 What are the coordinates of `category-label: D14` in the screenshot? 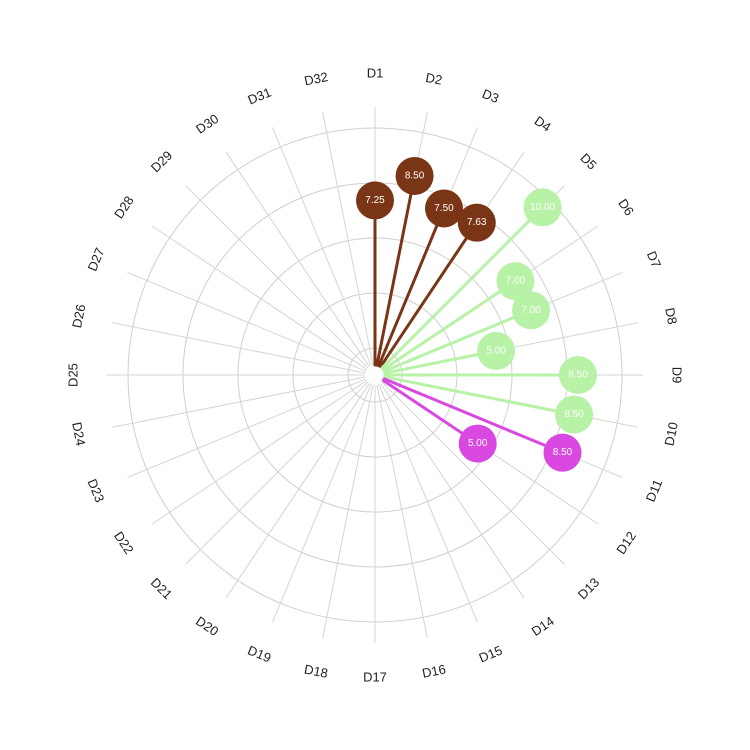 It's located at (543, 626).